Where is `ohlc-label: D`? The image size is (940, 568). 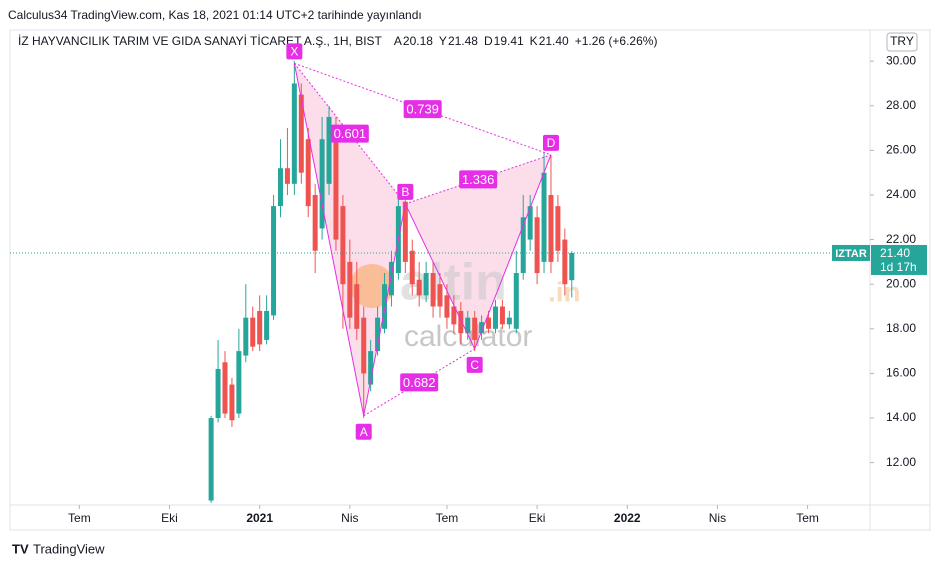 ohlc-label: D is located at coordinates (488, 41).